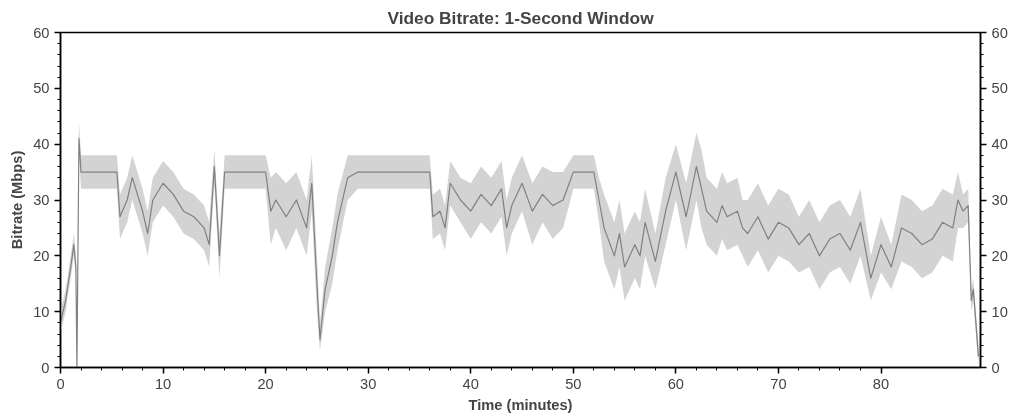 Image resolution: width=1036 pixels, height=420 pixels. I want to click on x-tick-label: 40, so click(470, 383).